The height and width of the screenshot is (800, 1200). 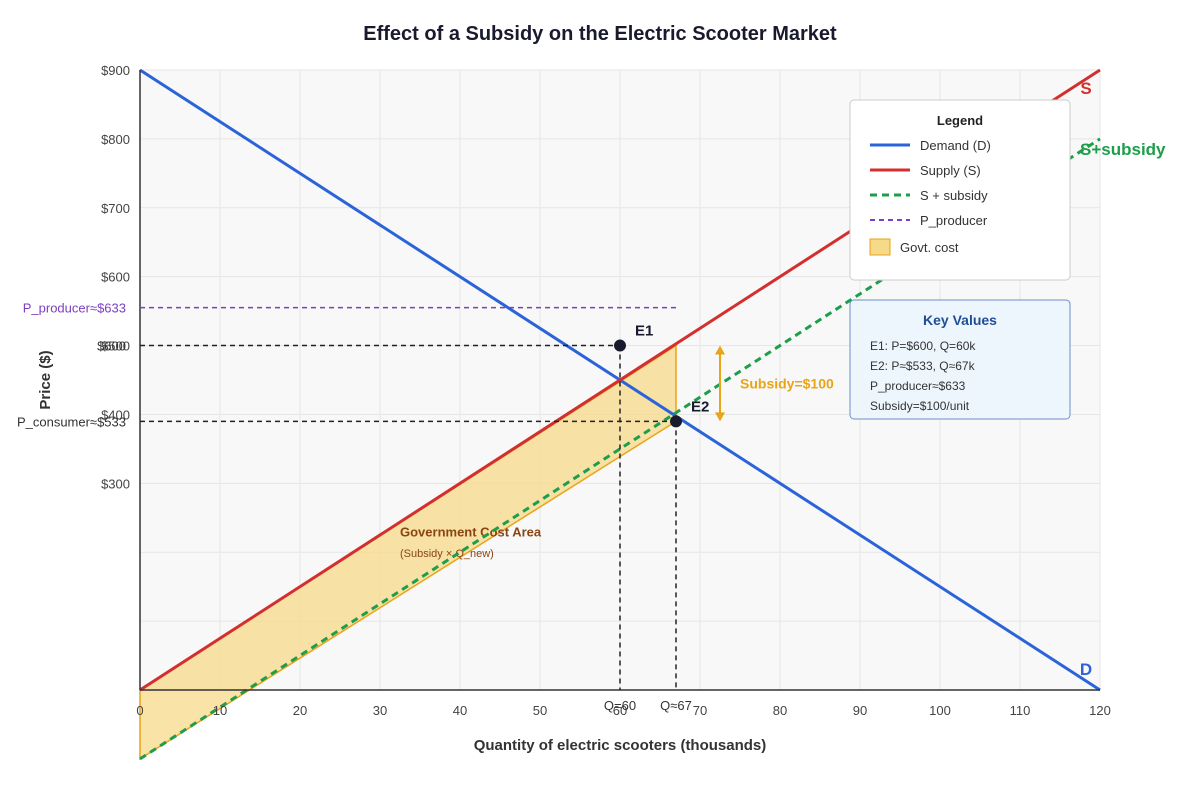 What do you see at coordinates (787, 383) in the screenshot?
I see `subsidy-arrow-label: Subsidy=$100` at bounding box center [787, 383].